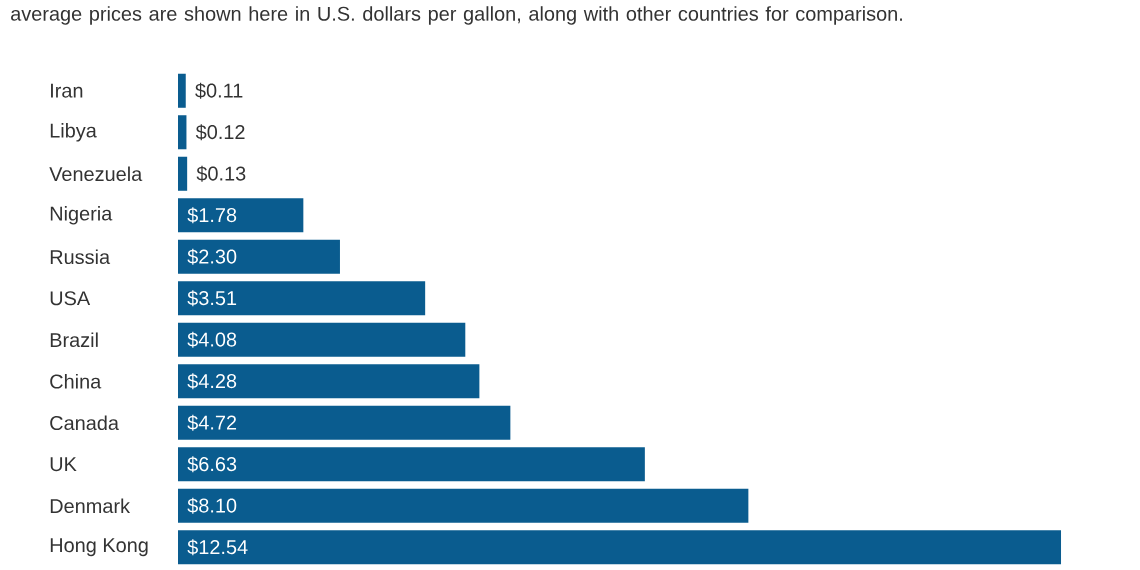  Describe the element at coordinates (70, 298) in the screenshot. I see `y-tick-label: USA` at that location.